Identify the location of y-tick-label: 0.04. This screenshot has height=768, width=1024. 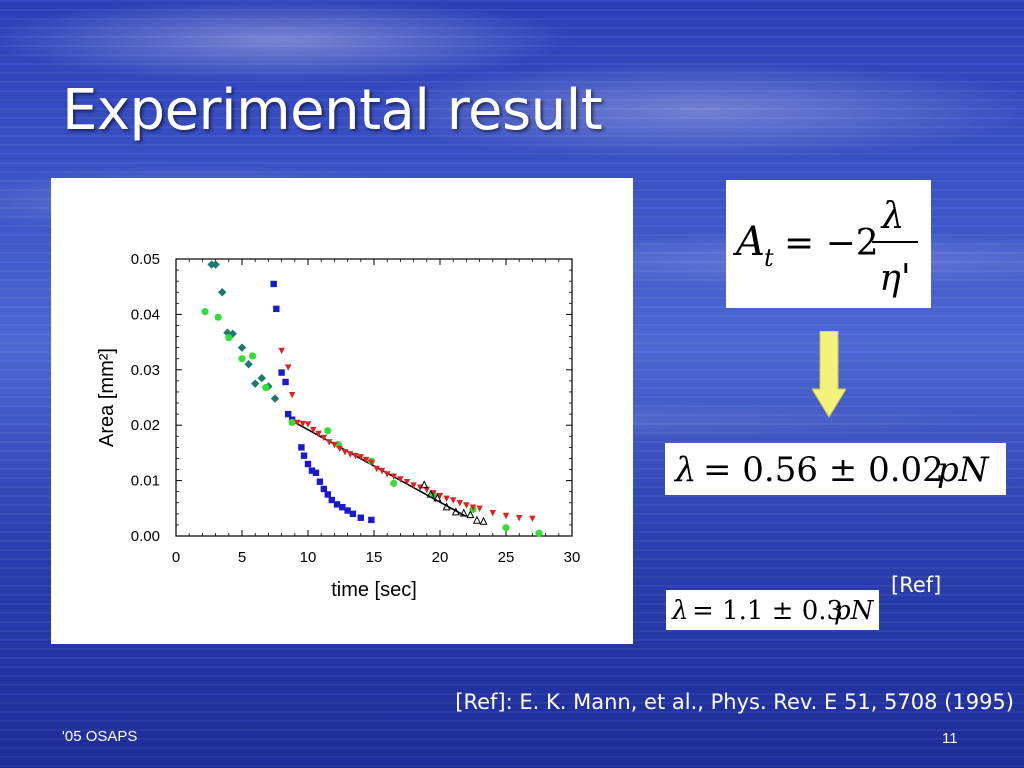
(145, 314).